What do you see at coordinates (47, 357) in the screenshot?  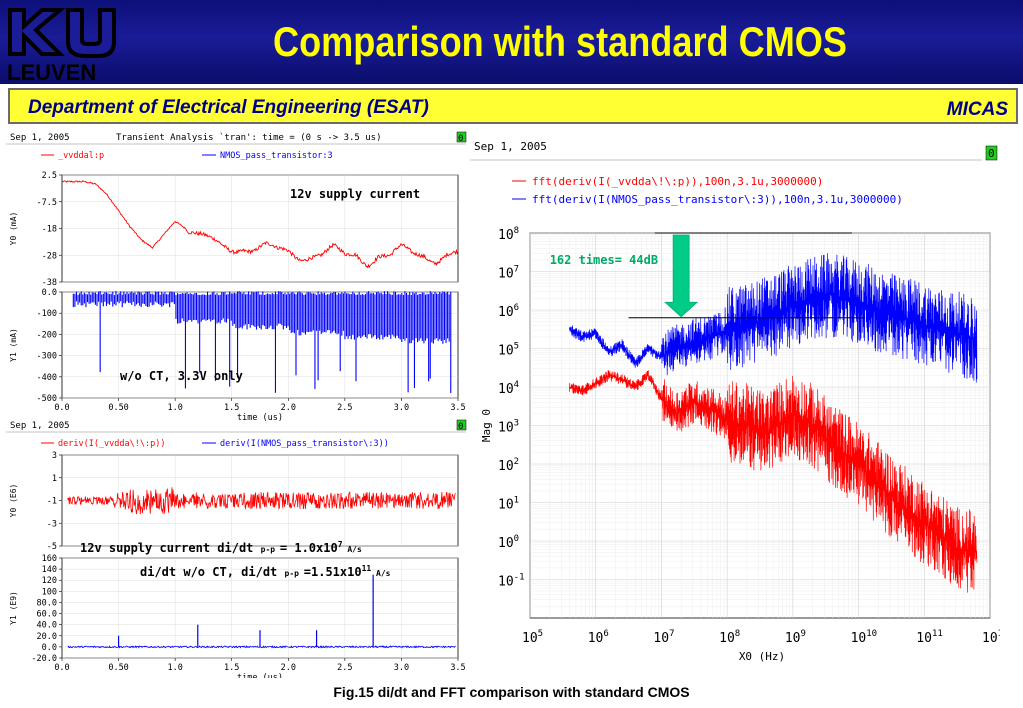 I see `nmos-panel-ytick-label: -300` at bounding box center [47, 357].